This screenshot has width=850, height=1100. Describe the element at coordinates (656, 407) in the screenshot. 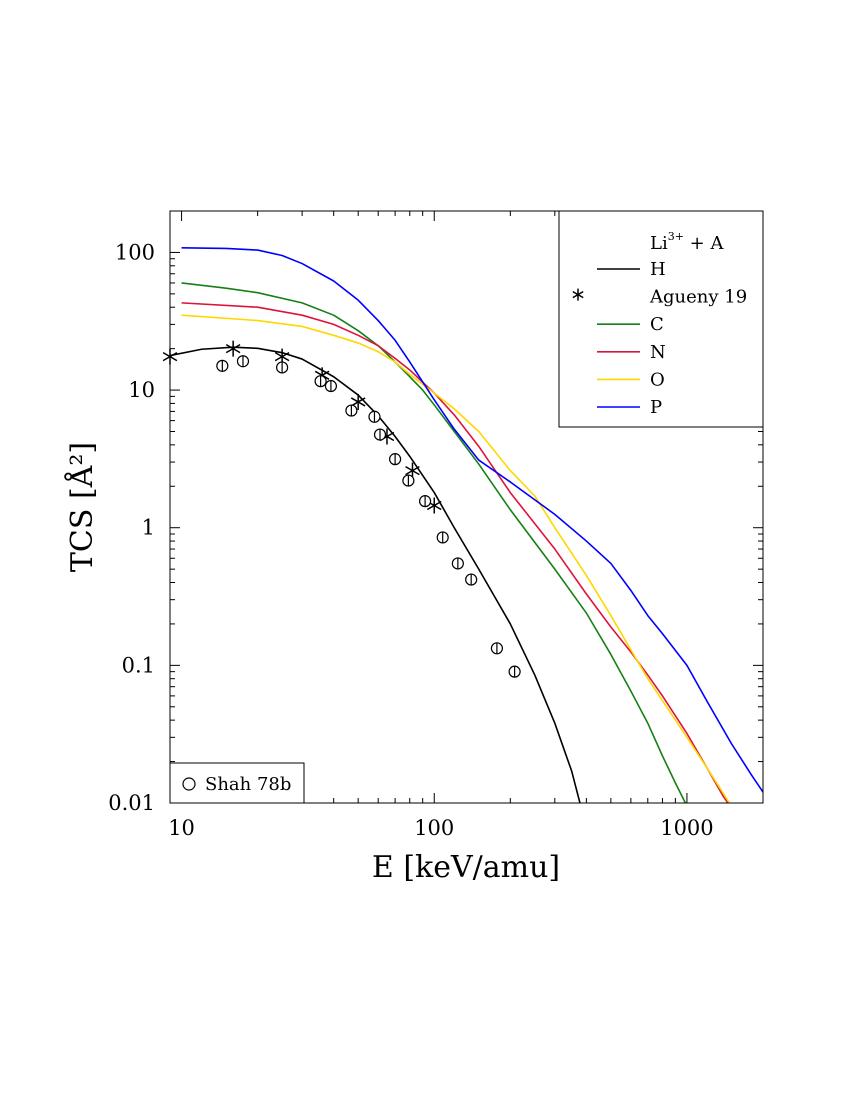

I see `legend-label: P` at that location.